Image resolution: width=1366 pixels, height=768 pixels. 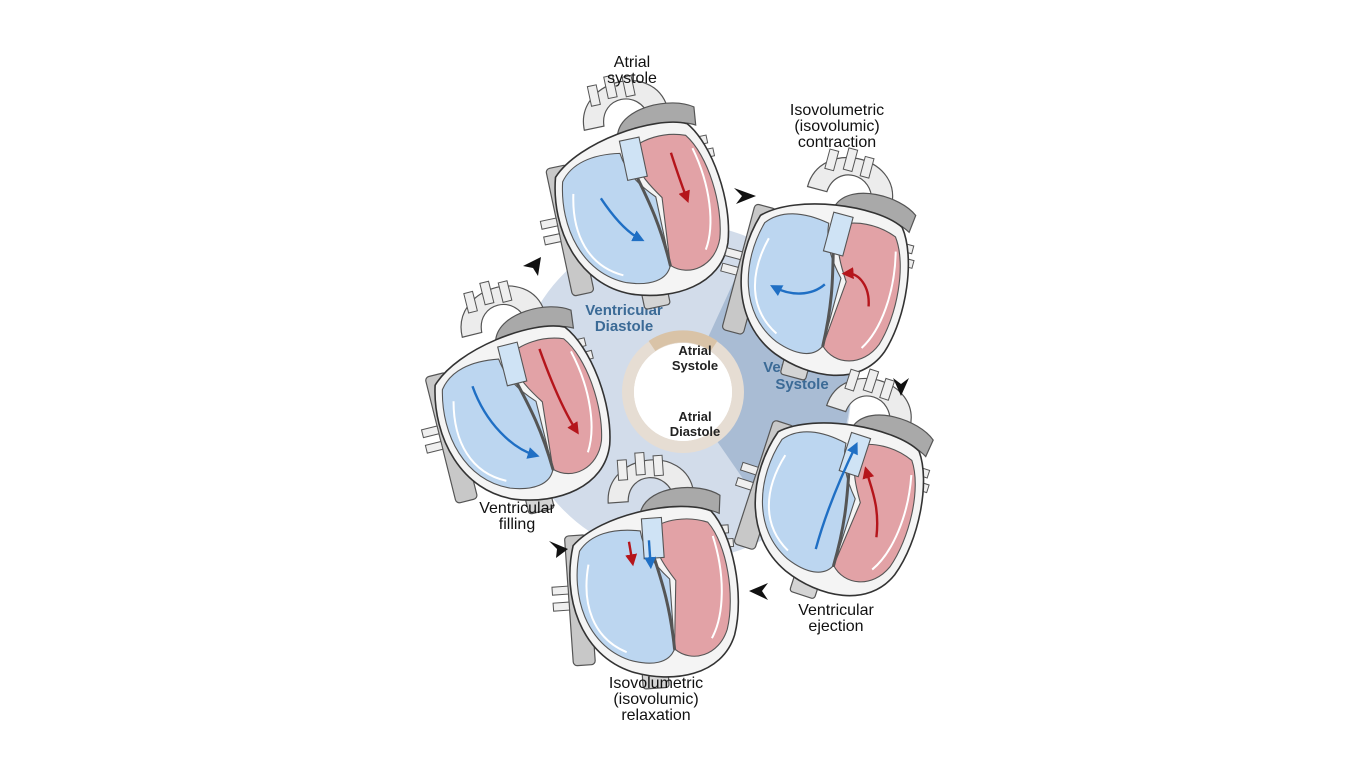 What do you see at coordinates (632, 78) in the screenshot?
I see `stage-atrial-systole-2: systole` at bounding box center [632, 78].